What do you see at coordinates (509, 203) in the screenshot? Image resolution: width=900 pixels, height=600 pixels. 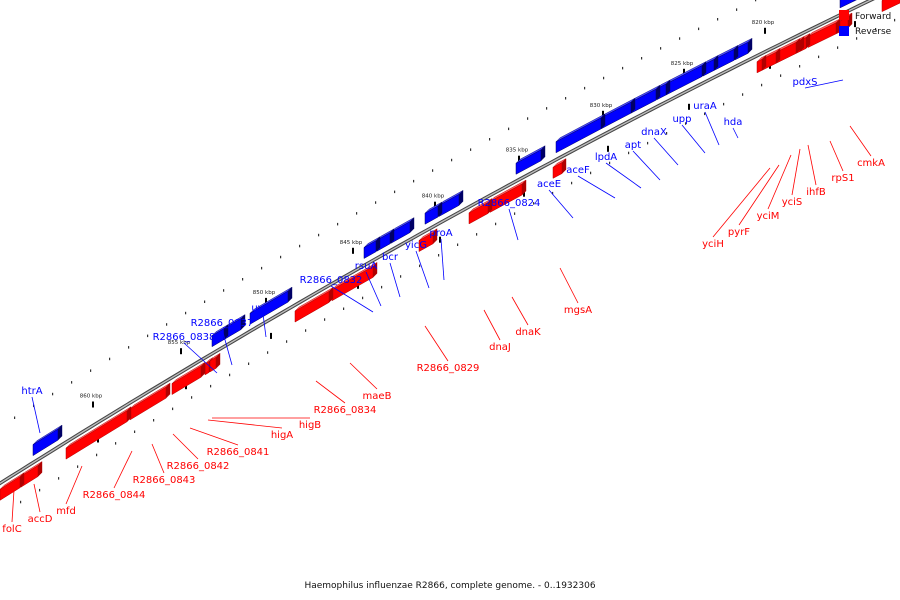 I see `reverse-gene-label: R2866_0824` at bounding box center [509, 203].